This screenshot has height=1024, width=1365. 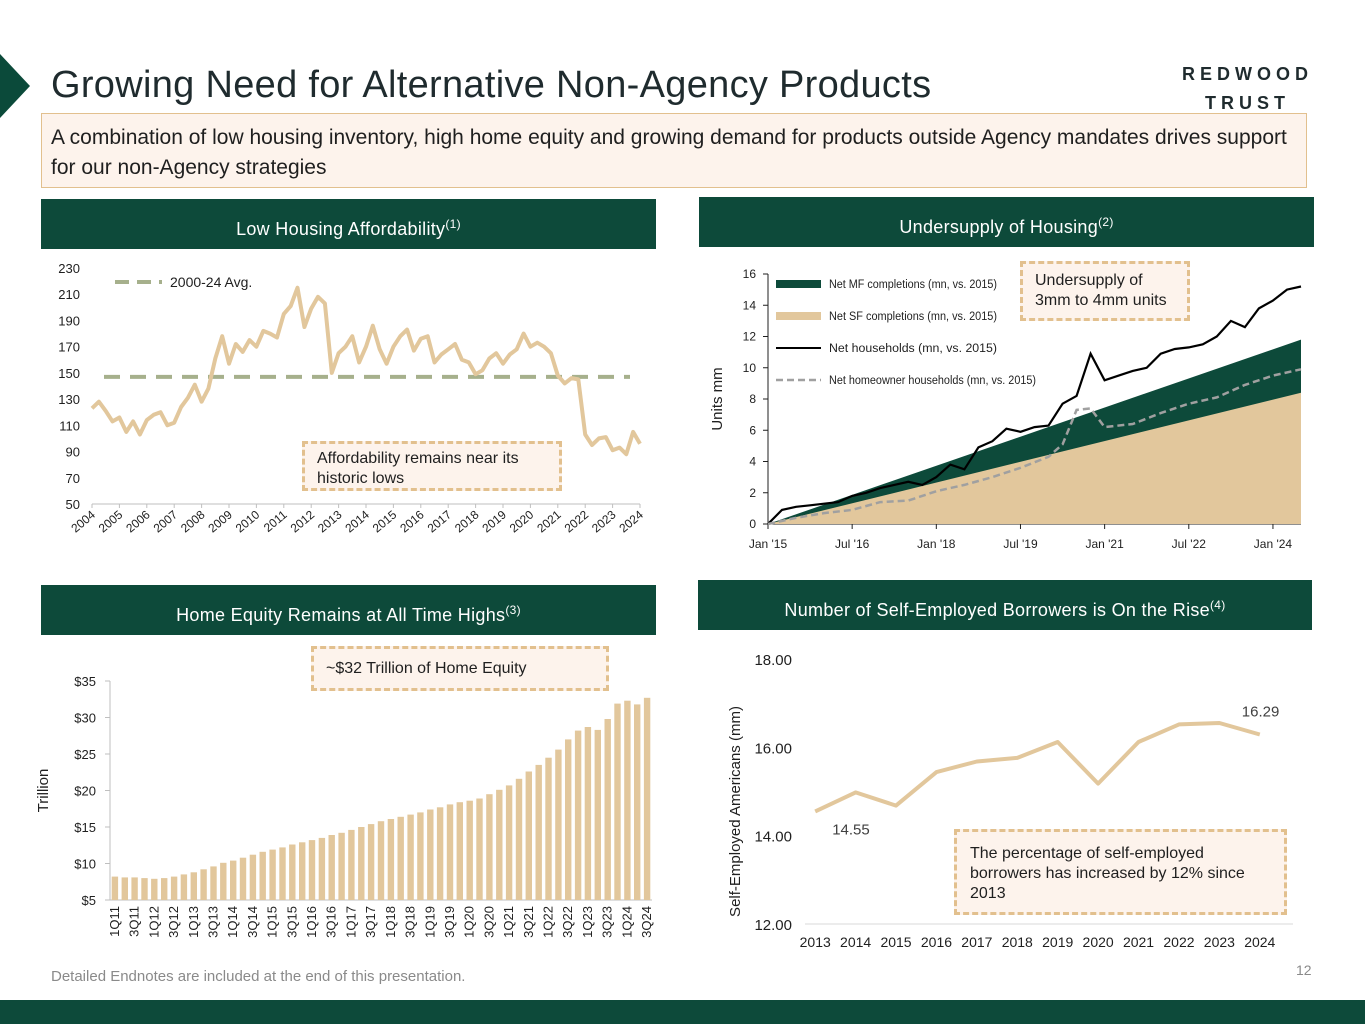 I want to click on data-label-last: 16.29, so click(x=1261, y=712).